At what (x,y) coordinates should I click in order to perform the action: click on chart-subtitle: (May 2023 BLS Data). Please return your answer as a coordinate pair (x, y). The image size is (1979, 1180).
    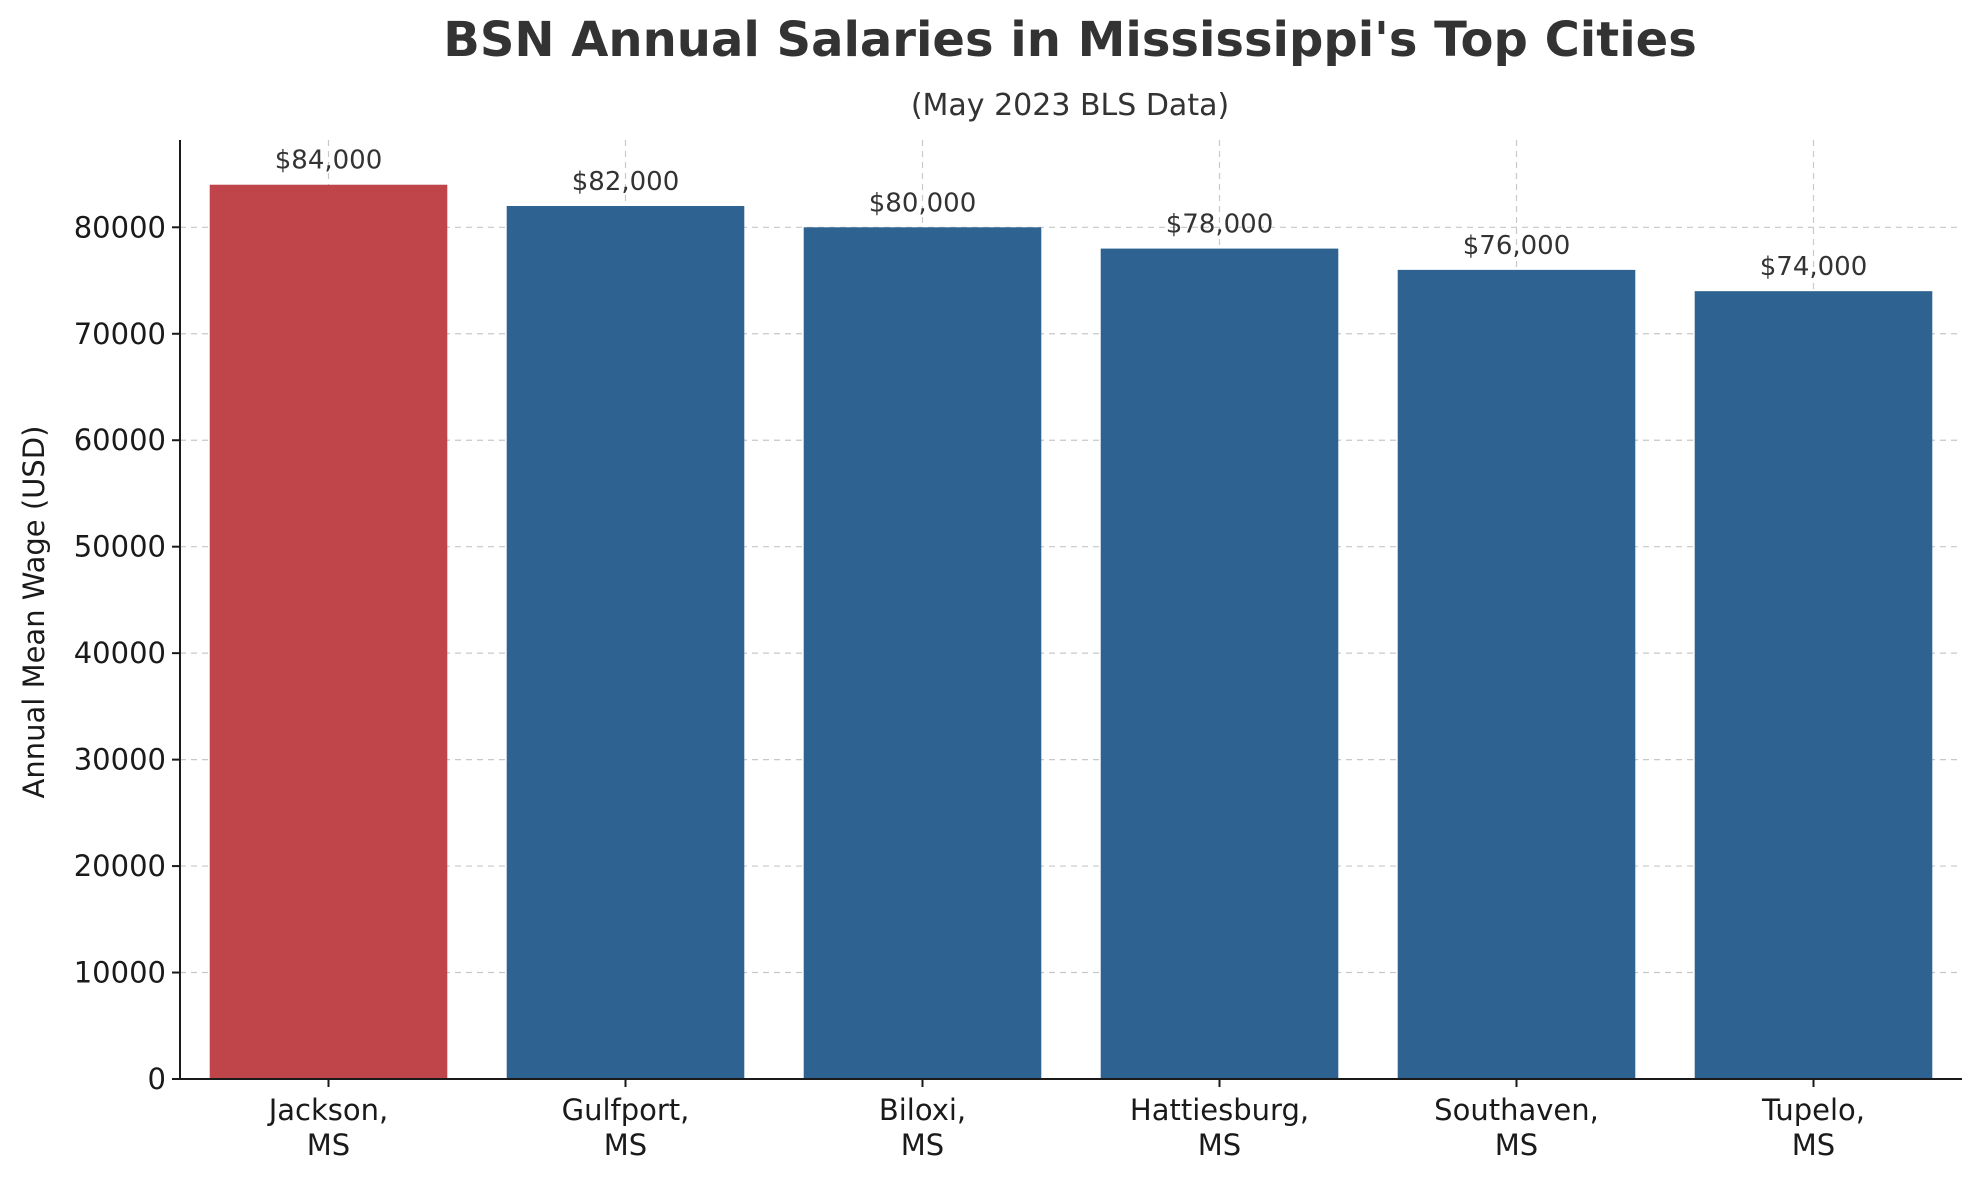
    Looking at the image, I should click on (1070, 105).